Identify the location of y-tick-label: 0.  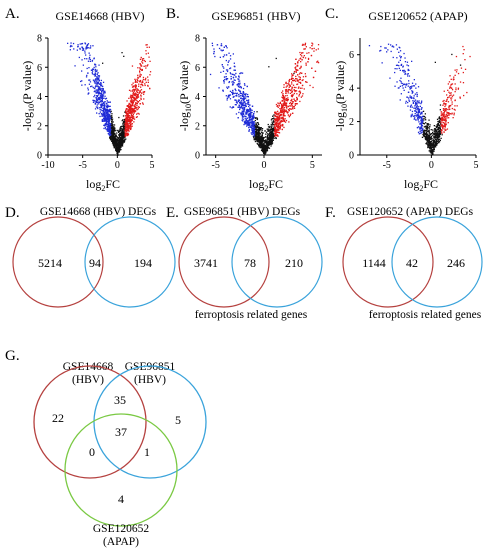
(39, 156).